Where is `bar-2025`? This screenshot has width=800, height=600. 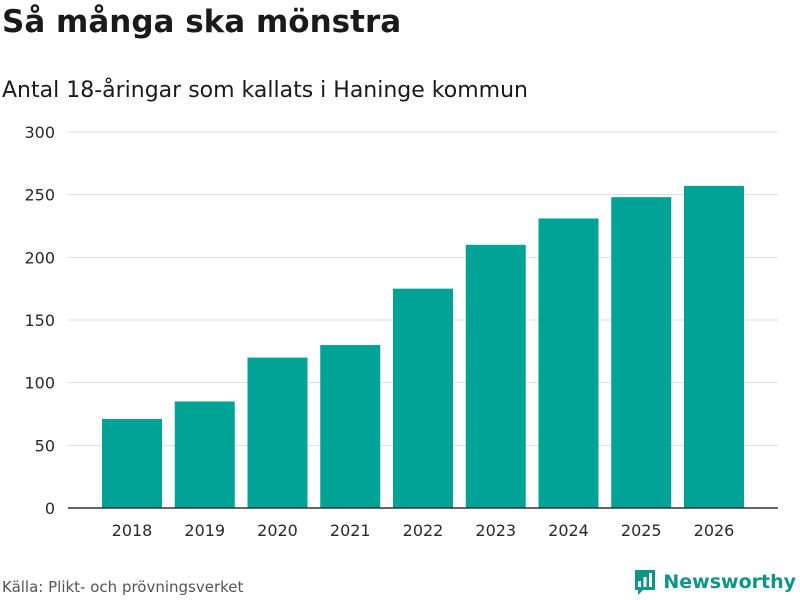
bar-2025 is located at coordinates (641, 352).